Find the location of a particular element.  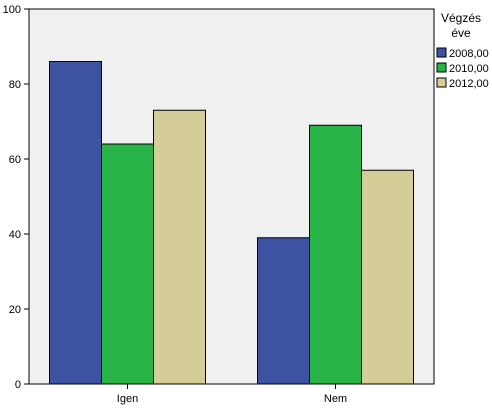

x-tick-label: Igen is located at coordinates (127, 399).